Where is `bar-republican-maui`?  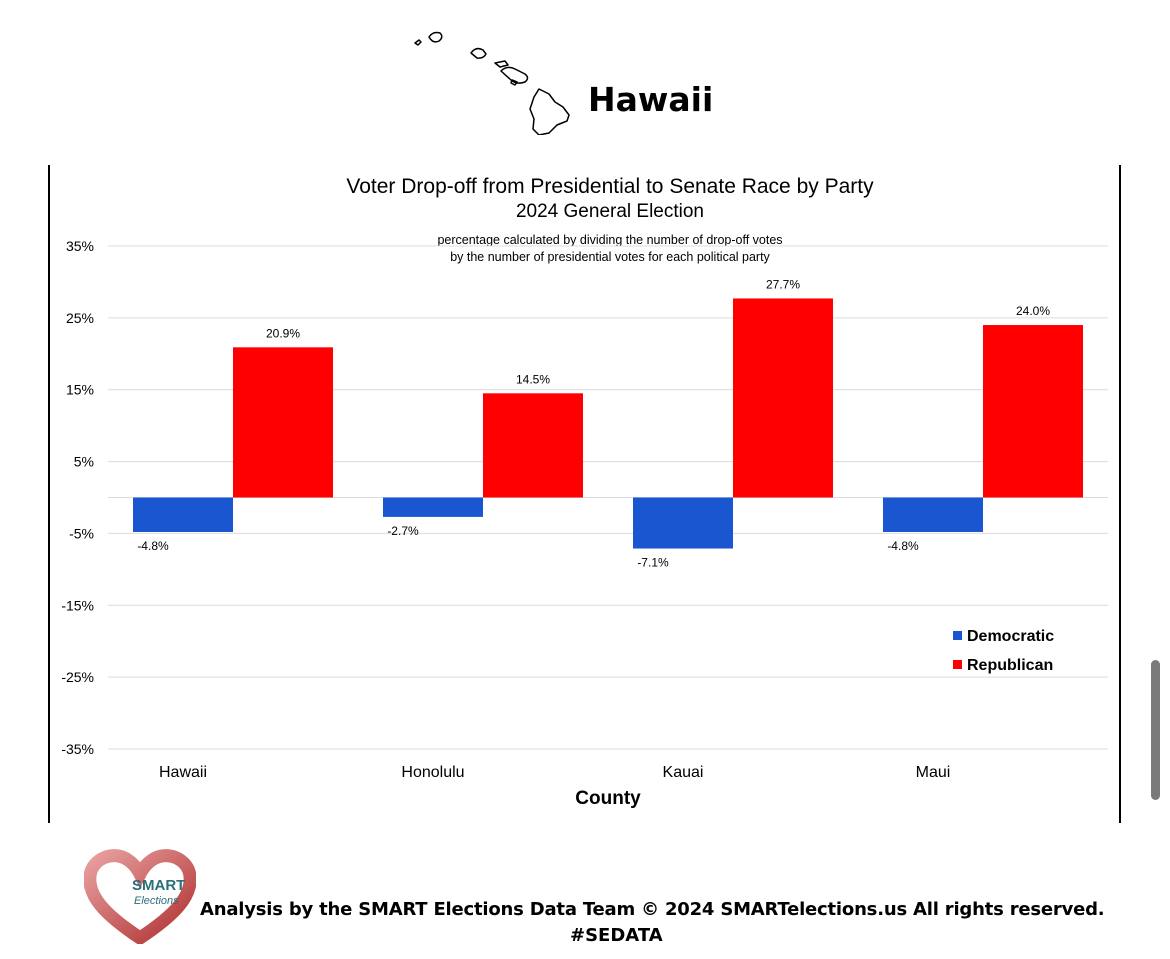 bar-republican-maui is located at coordinates (1033, 411).